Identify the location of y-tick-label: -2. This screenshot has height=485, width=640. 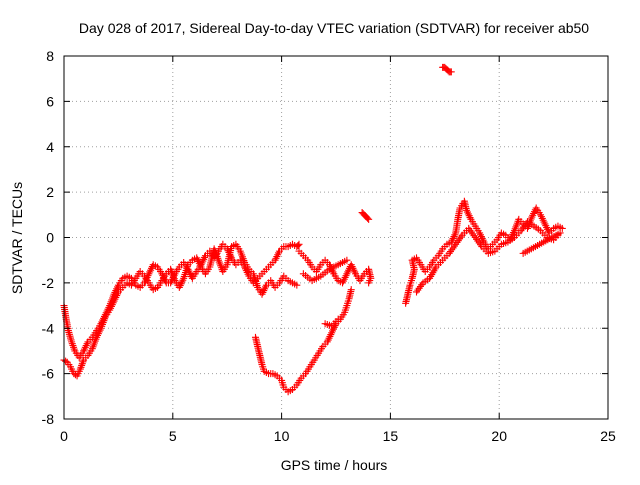
(48, 283).